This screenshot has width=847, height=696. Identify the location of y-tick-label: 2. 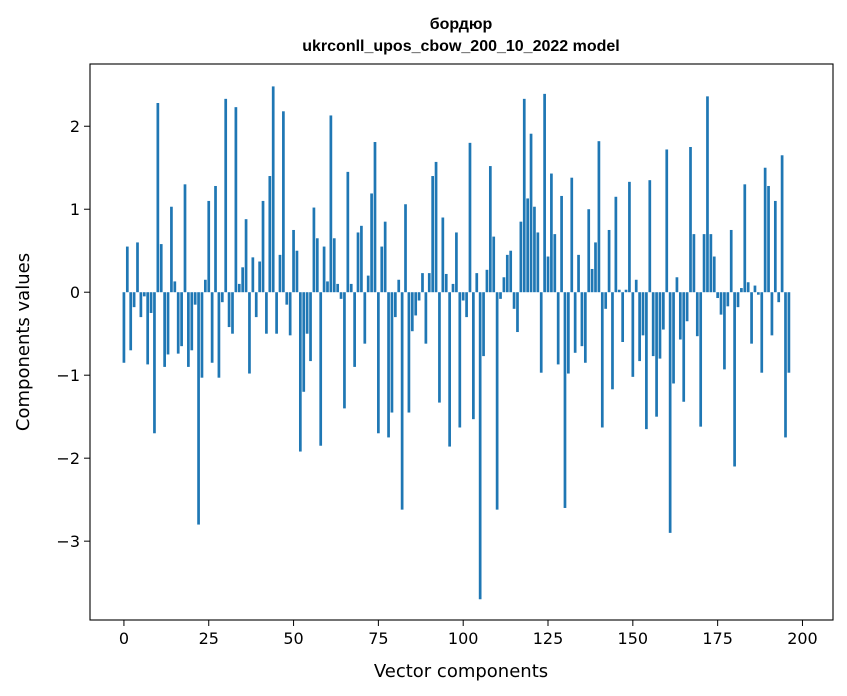
(75, 126).